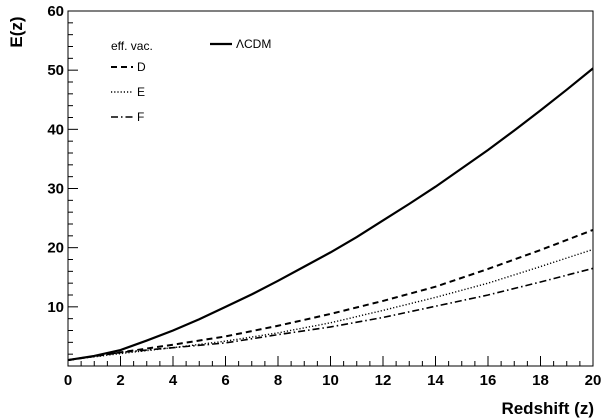  I want to click on legend-label-f: F, so click(140, 117).